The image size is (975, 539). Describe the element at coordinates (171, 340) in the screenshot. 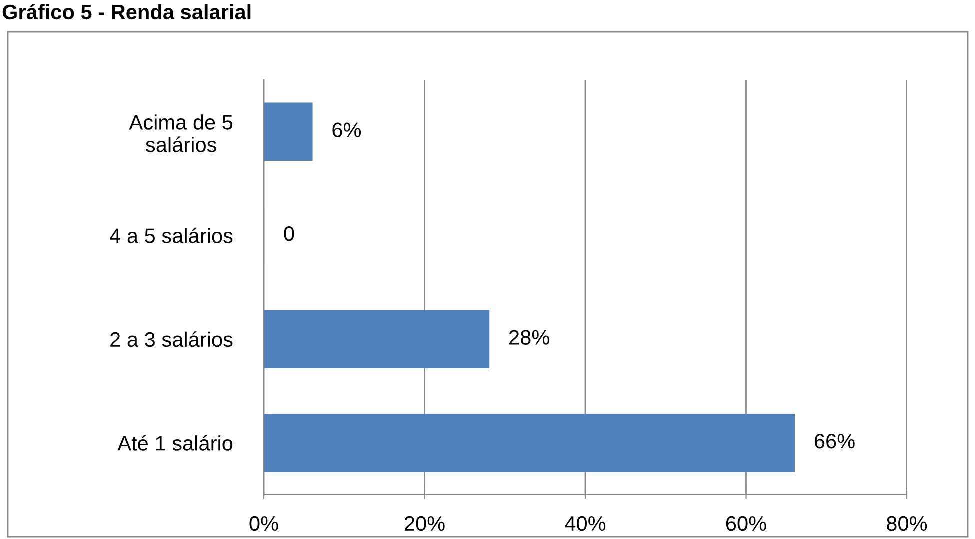

I see `y-tick-label: 2 a 3 salários` at that location.